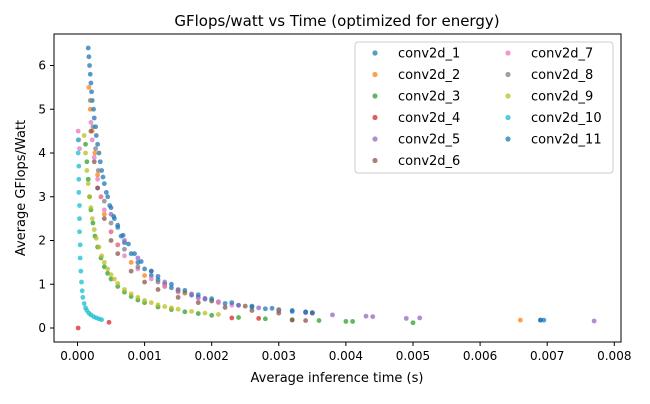  Describe the element at coordinates (46, 197) in the screenshot. I see `y-axis: 0 1 2 3 4 5 6` at that location.